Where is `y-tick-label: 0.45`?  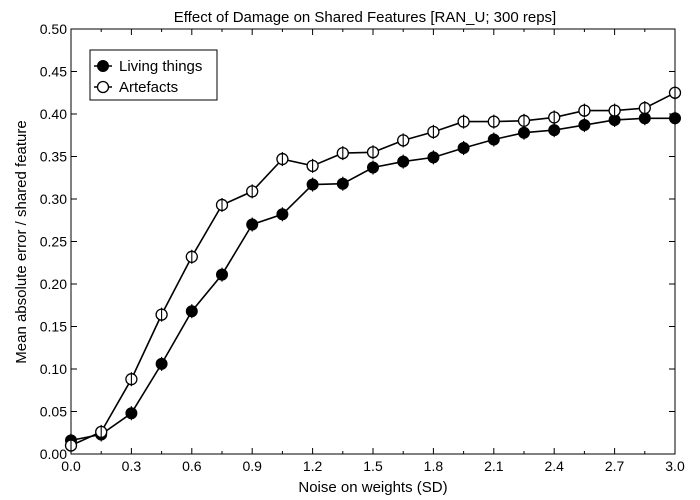 y-tick-label: 0.45 is located at coordinates (53, 72).